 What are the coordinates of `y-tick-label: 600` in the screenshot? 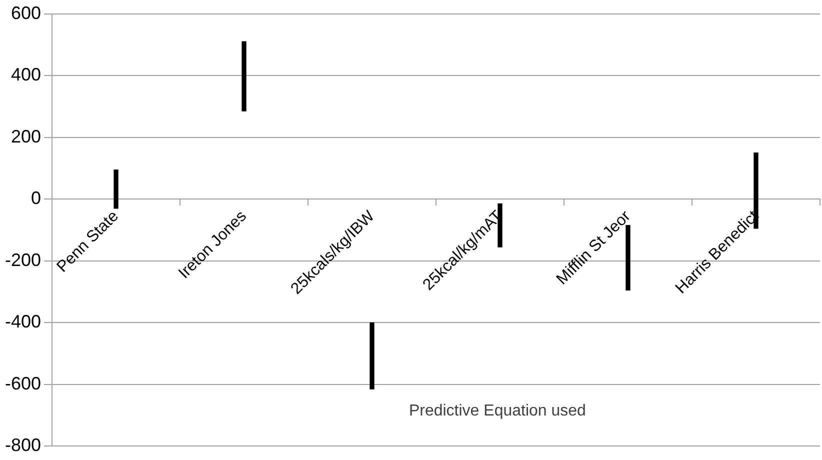 It's located at (26, 12).